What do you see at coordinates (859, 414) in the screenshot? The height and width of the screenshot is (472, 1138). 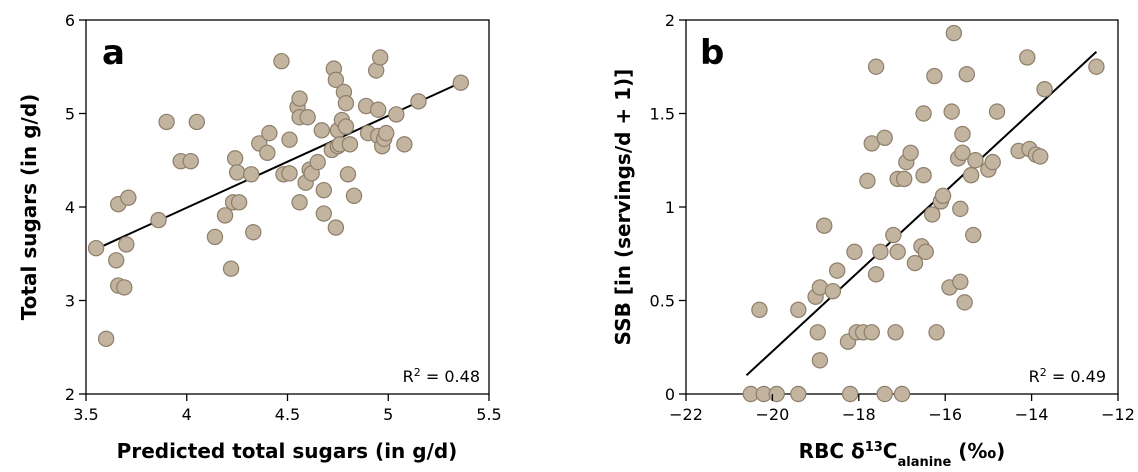 I see `x-tick-label-b: −18` at bounding box center [859, 414].